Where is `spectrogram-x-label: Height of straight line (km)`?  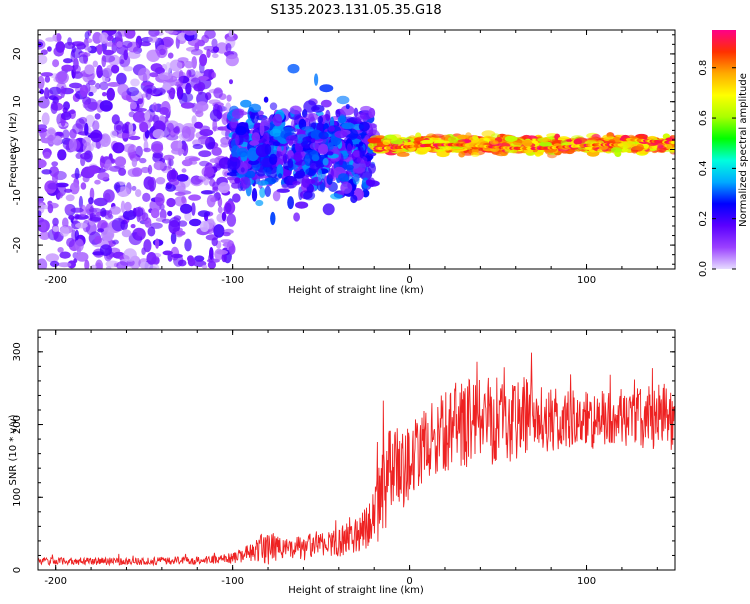 spectrogram-x-label: Height of straight line (km) is located at coordinates (356, 290).